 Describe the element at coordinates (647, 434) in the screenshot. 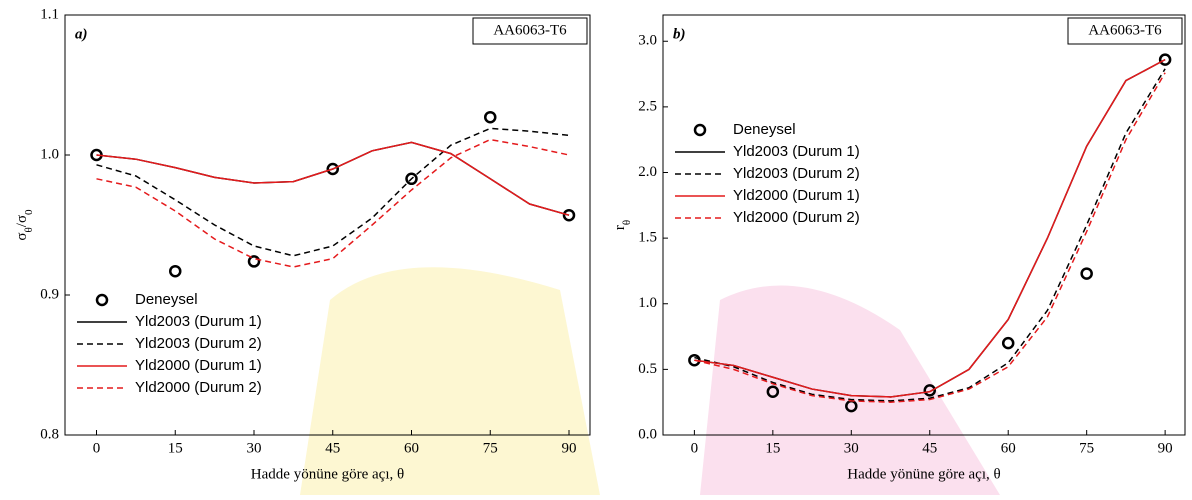

I see `y-tick-label: 0.0` at that location.